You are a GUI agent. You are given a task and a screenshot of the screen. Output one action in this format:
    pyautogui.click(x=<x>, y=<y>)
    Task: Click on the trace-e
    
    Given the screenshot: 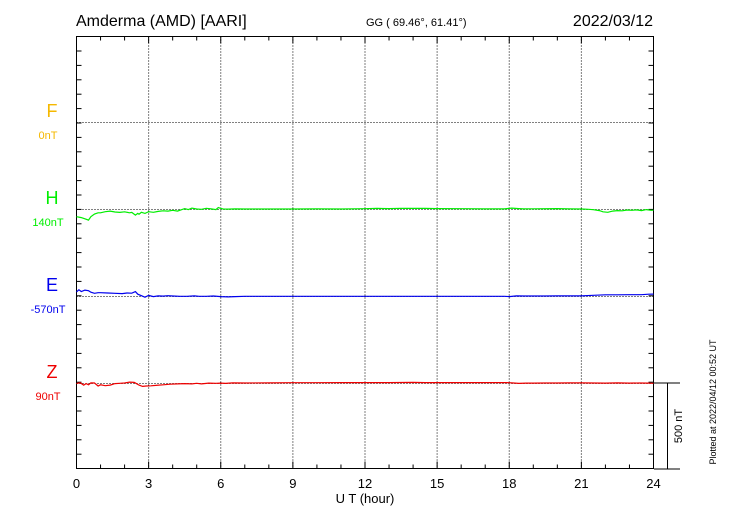 What is the action you would take?
    pyautogui.click(x=365, y=293)
    